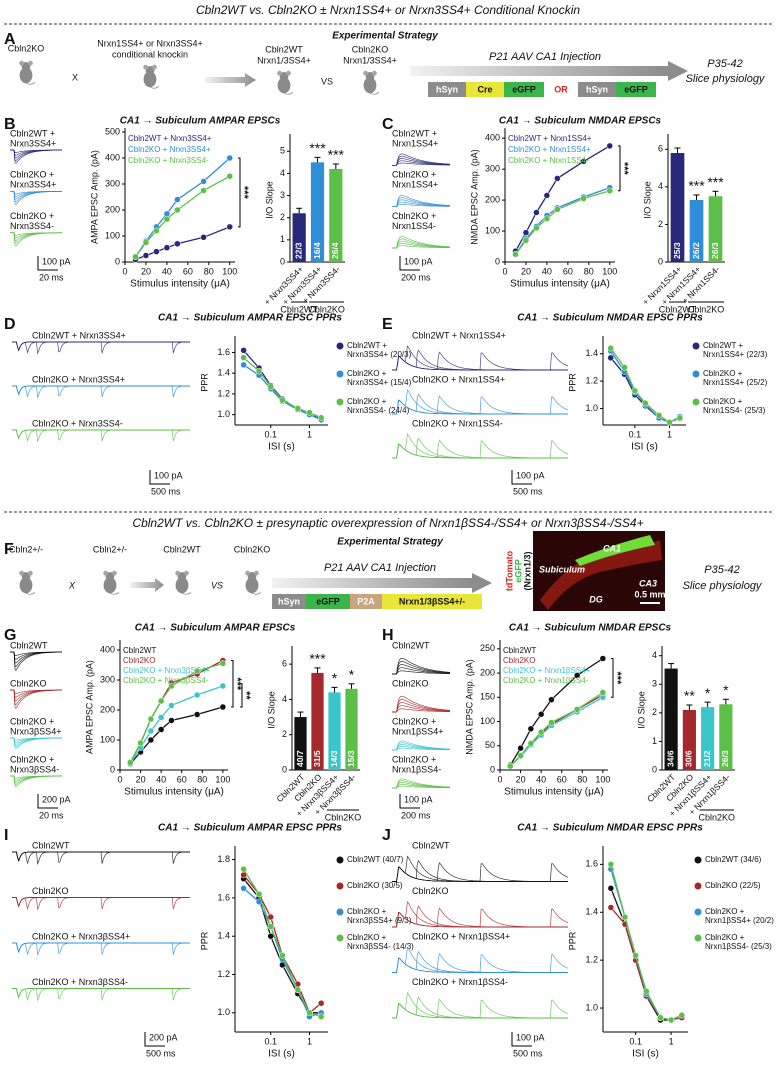  I want to click on n-label: 40/7, so click(300, 758).